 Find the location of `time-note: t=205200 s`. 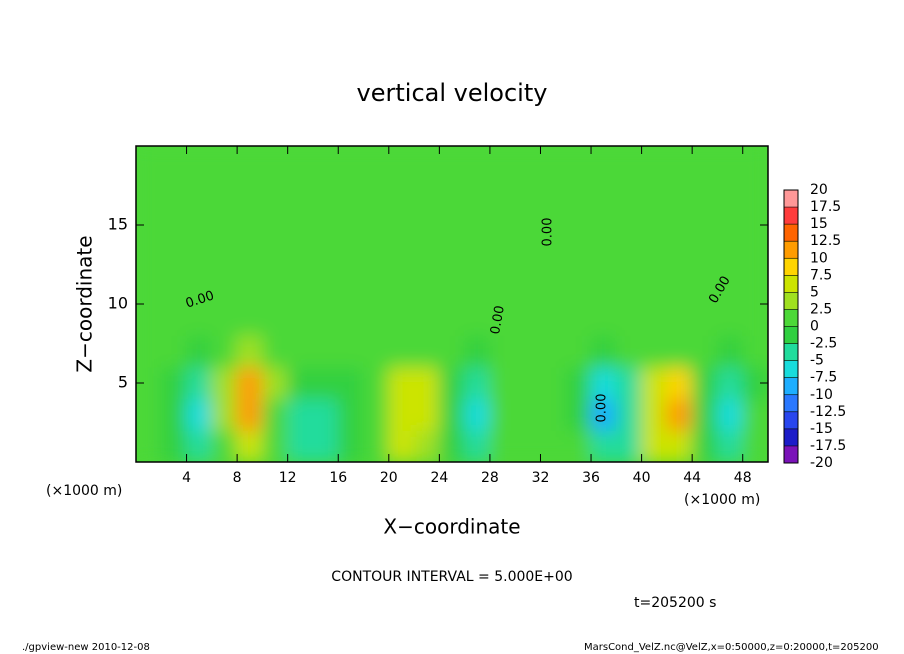

time-note: t=205200 s is located at coordinates (675, 603).